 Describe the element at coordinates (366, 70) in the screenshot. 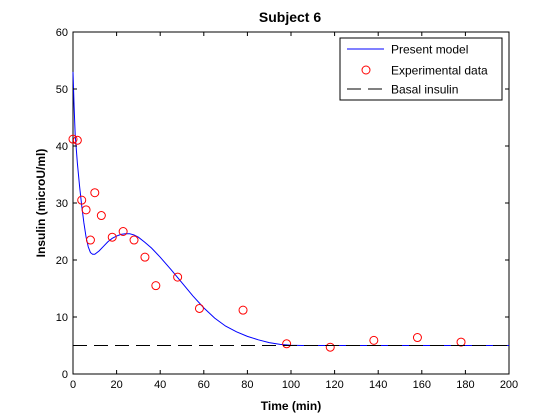

I see `legend-swatch-experimental-data` at that location.